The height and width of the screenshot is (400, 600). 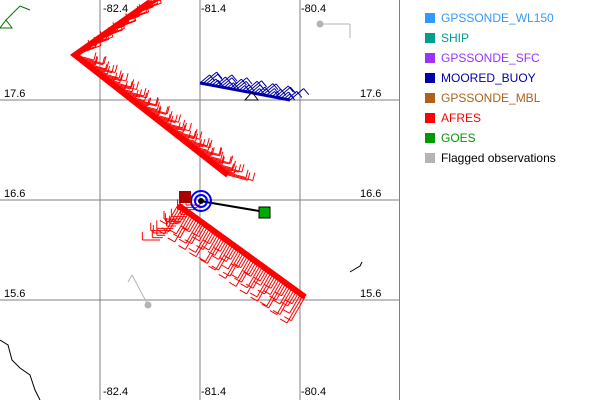 What do you see at coordinates (313, 392) in the screenshot?
I see `lon-tick-label: -80.4` at bounding box center [313, 392].